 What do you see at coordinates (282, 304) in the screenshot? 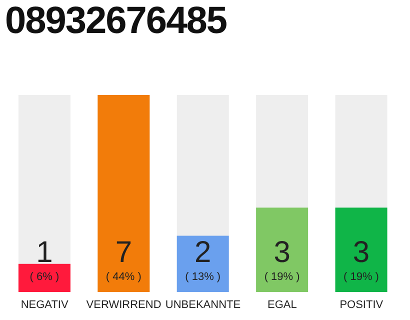
I see `x-tick-label: EGAL` at bounding box center [282, 304].